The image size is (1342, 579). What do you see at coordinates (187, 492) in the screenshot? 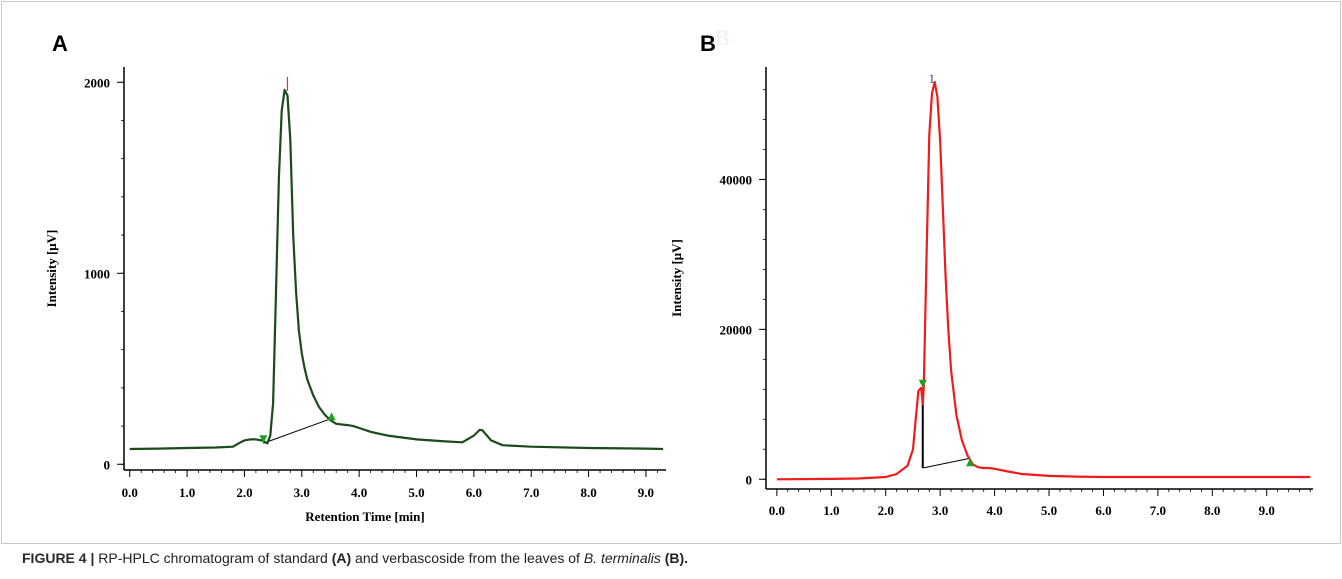
I see `x-tick-label-a: 1.0` at bounding box center [187, 492].